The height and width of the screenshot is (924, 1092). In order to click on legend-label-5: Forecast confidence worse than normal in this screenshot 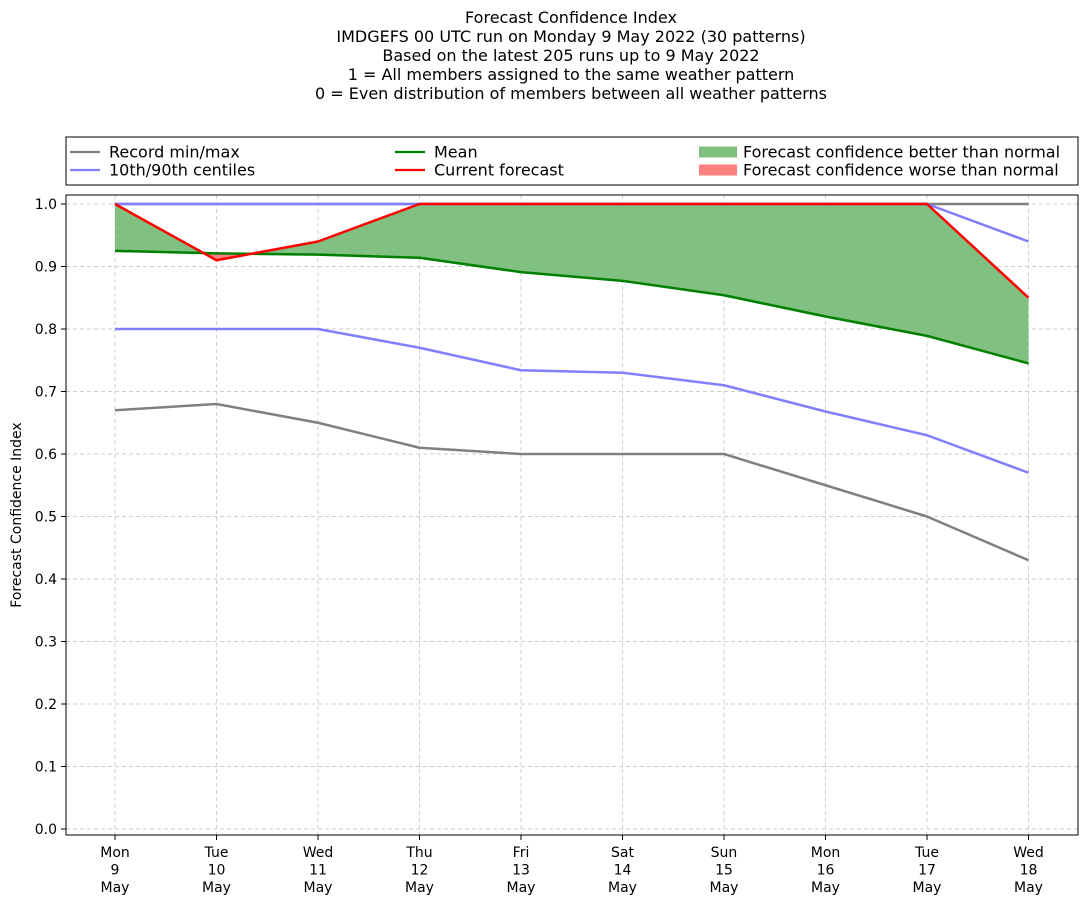, I will do `click(901, 170)`.